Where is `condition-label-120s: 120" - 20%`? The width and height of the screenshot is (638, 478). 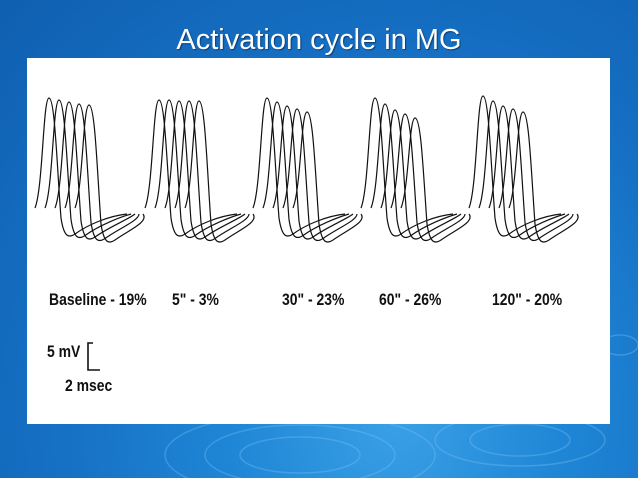 condition-label-120s: 120" - 20% is located at coordinates (527, 299).